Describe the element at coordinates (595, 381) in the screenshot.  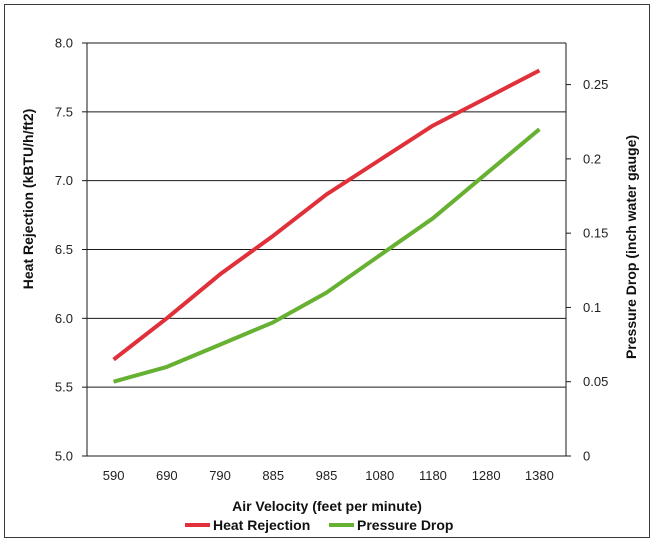
I see `right-tick-label: 0.05` at that location.